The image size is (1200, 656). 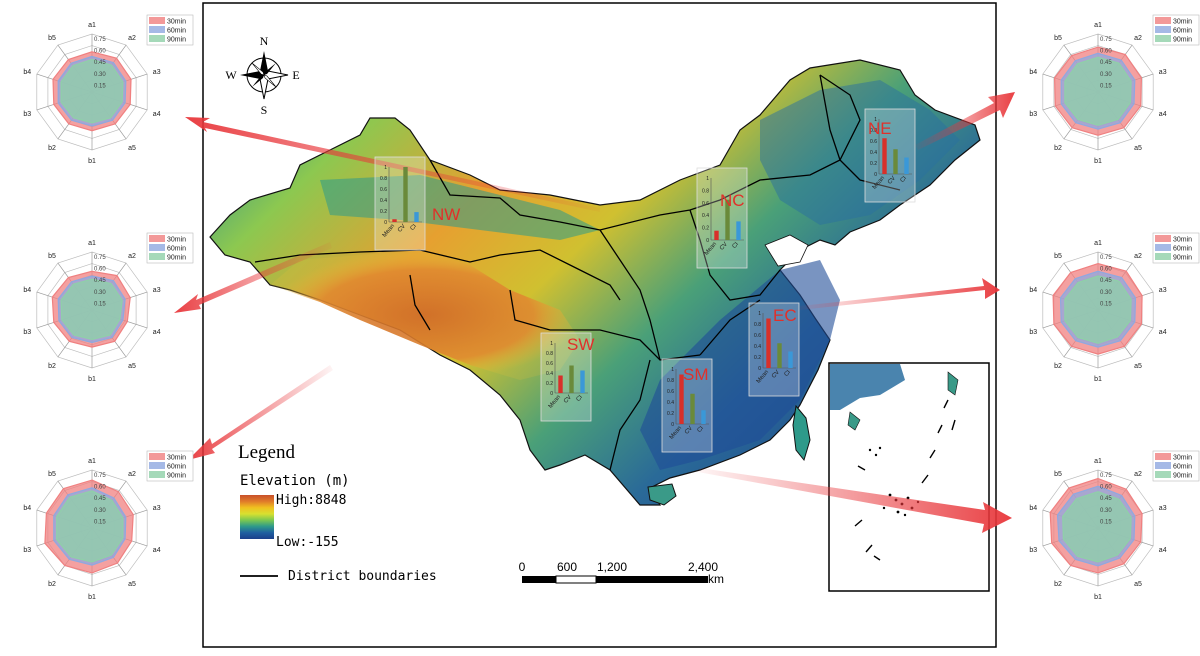 I want to click on radar-sm-axis-label: b5, so click(x=52, y=474).